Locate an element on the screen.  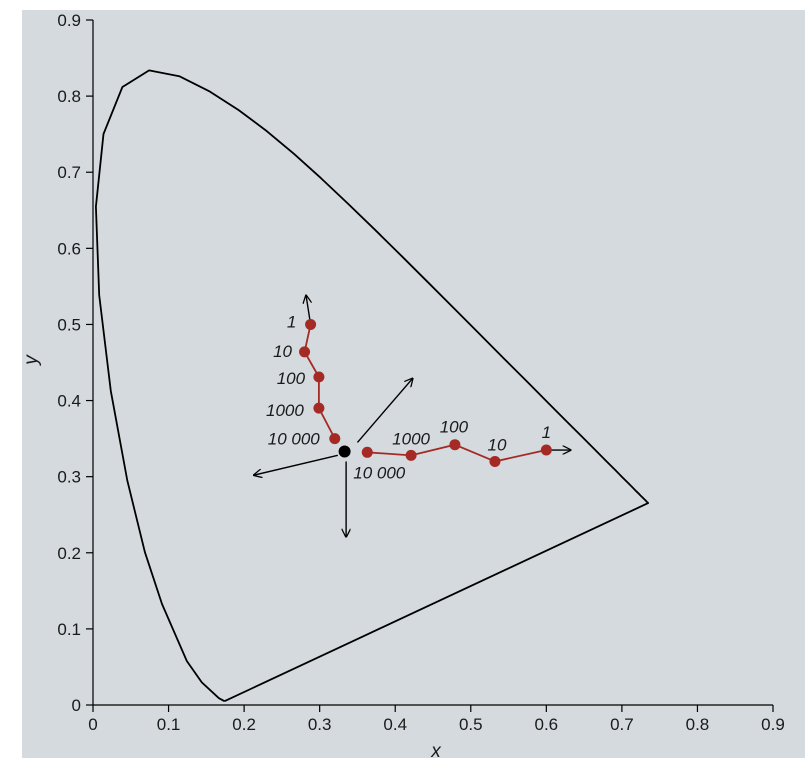
y-tick-label: 0.6 is located at coordinates (69, 248).